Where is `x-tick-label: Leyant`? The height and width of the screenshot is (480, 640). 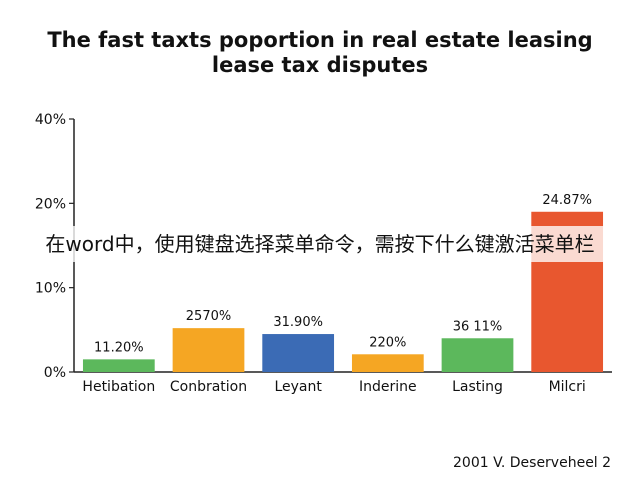 x-tick-label: Leyant is located at coordinates (298, 387).